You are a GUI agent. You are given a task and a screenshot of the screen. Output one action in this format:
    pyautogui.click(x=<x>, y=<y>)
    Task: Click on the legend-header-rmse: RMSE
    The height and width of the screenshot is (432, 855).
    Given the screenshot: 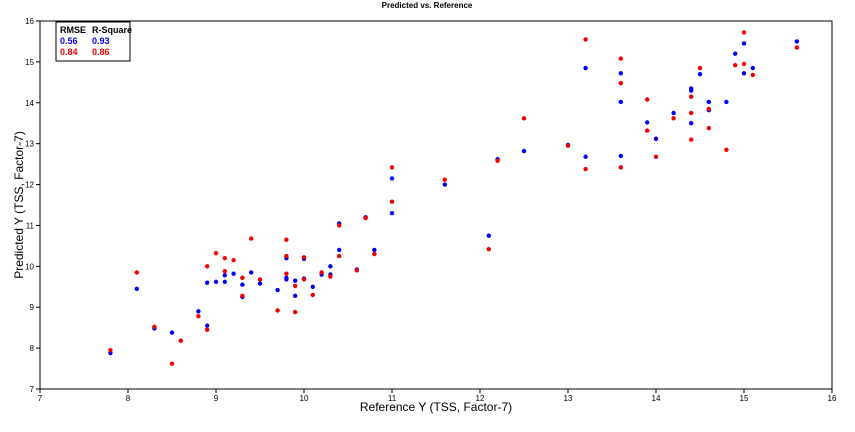 What is the action you would take?
    pyautogui.click(x=73, y=30)
    